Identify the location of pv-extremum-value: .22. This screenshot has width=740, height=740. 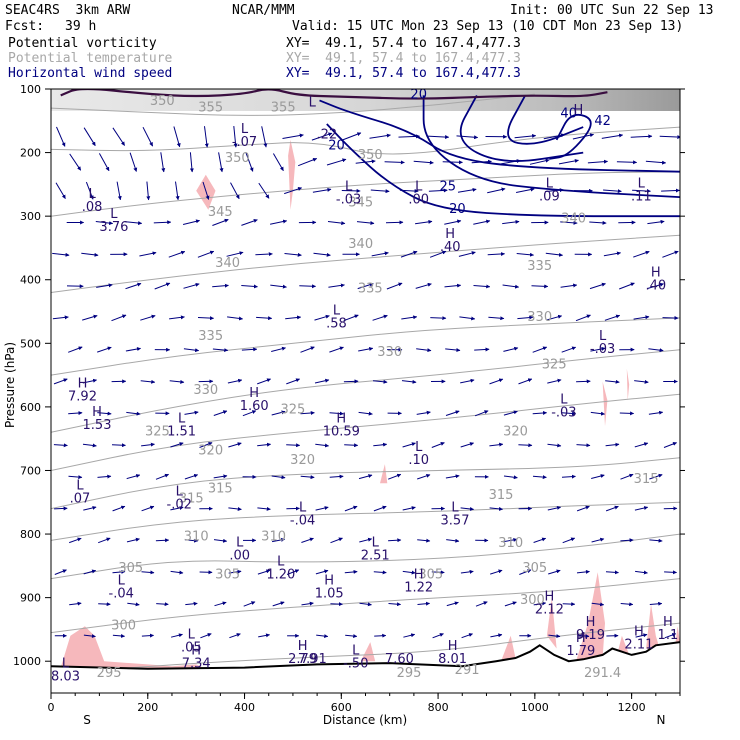
(326, 135).